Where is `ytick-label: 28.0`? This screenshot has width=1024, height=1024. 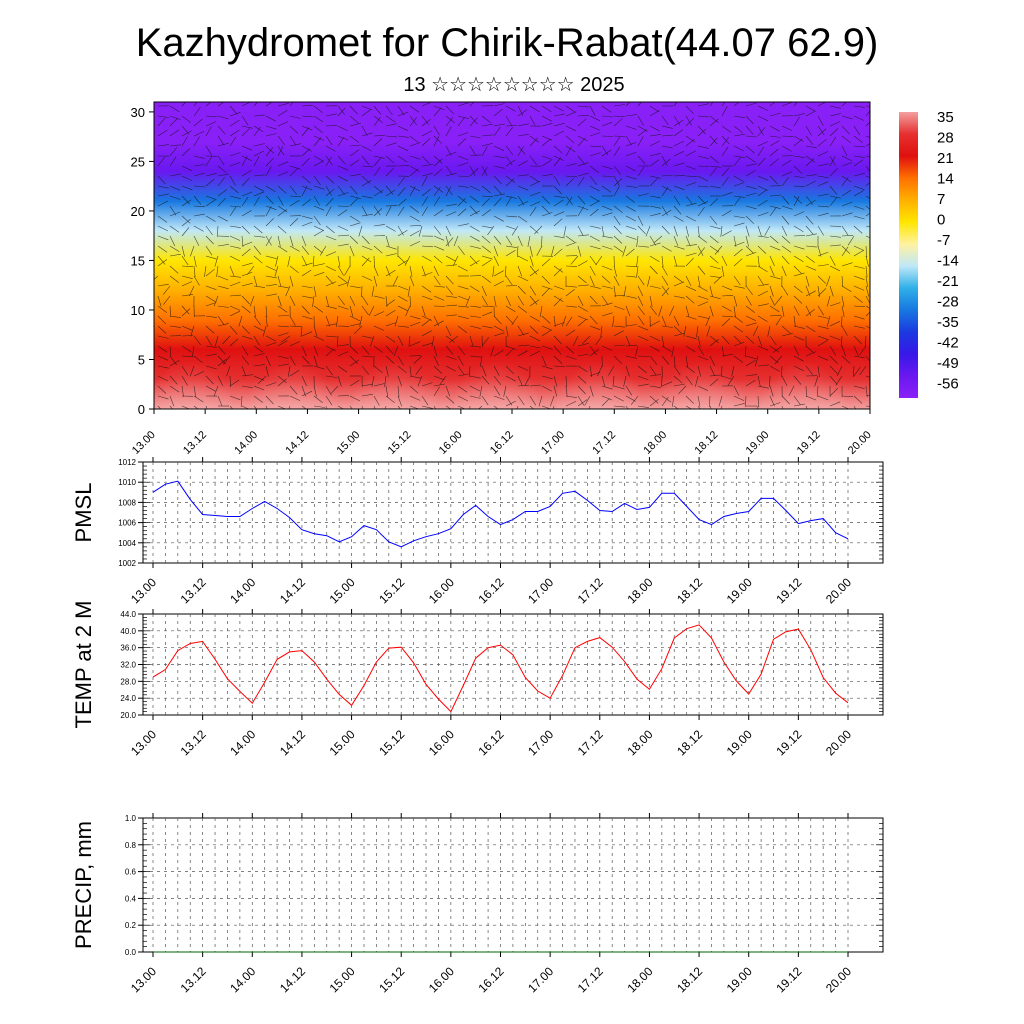 ytick-label: 28.0 is located at coordinates (128, 681).